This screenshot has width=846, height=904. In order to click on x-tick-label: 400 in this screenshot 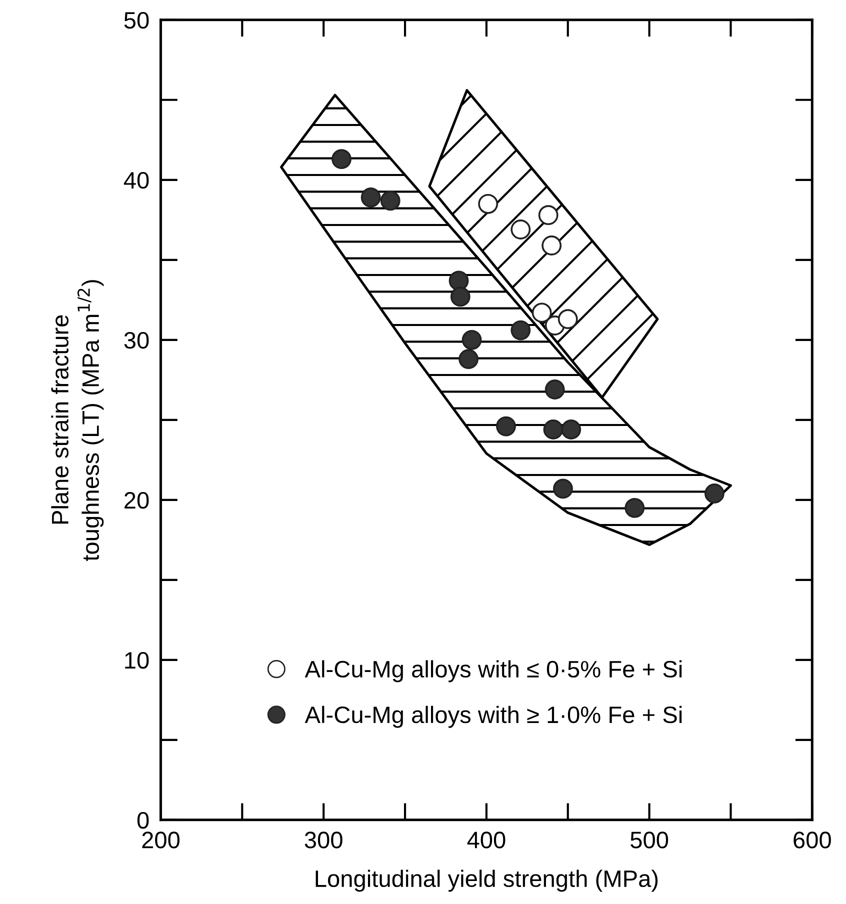, I will do `click(486, 840)`.